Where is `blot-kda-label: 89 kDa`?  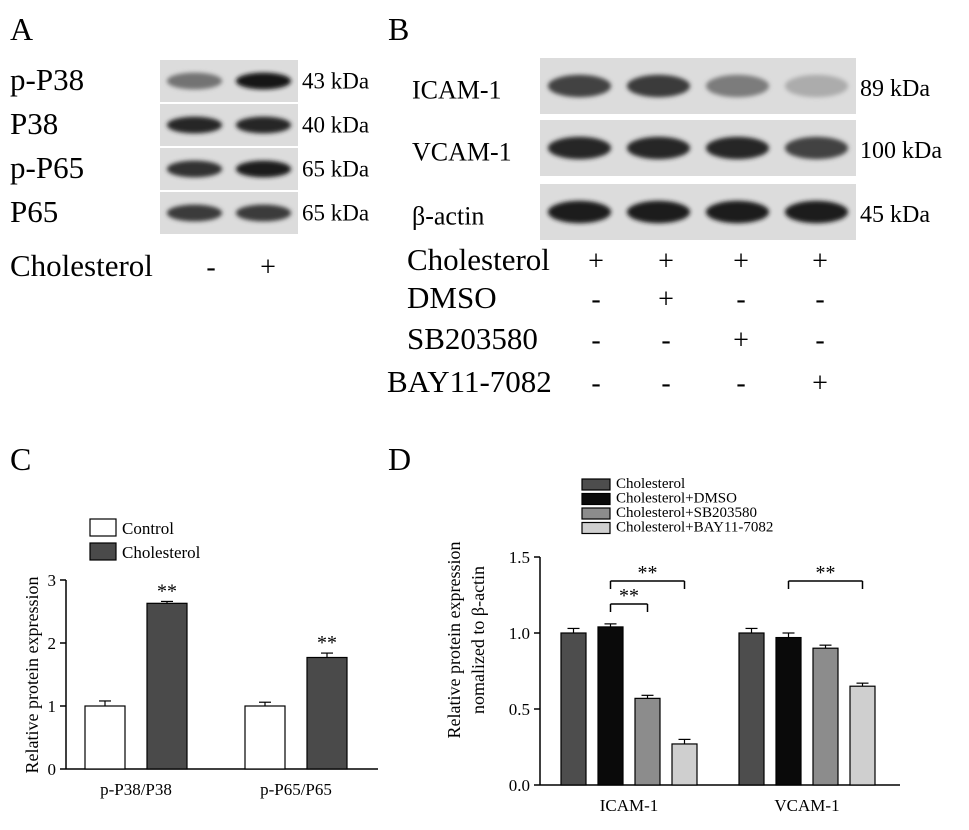 blot-kda-label: 89 kDa is located at coordinates (895, 89).